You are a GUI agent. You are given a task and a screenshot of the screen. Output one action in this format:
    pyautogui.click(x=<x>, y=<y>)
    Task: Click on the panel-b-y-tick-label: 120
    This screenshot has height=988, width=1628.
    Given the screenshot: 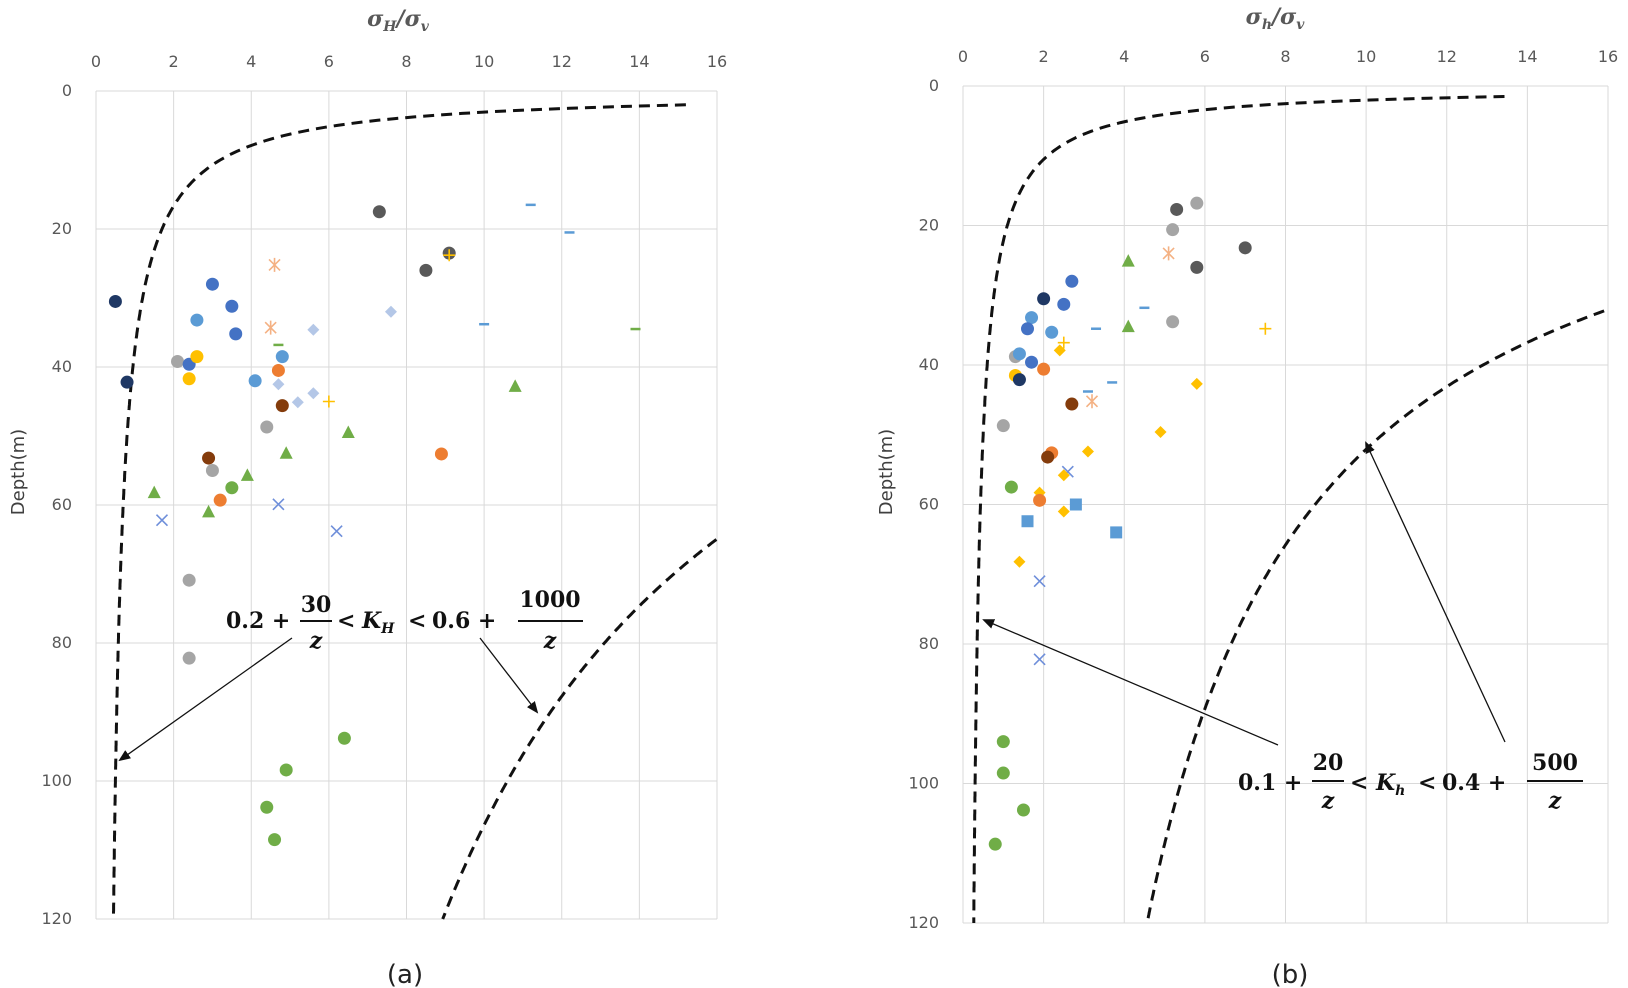 What is the action you would take?
    pyautogui.click(x=923, y=922)
    